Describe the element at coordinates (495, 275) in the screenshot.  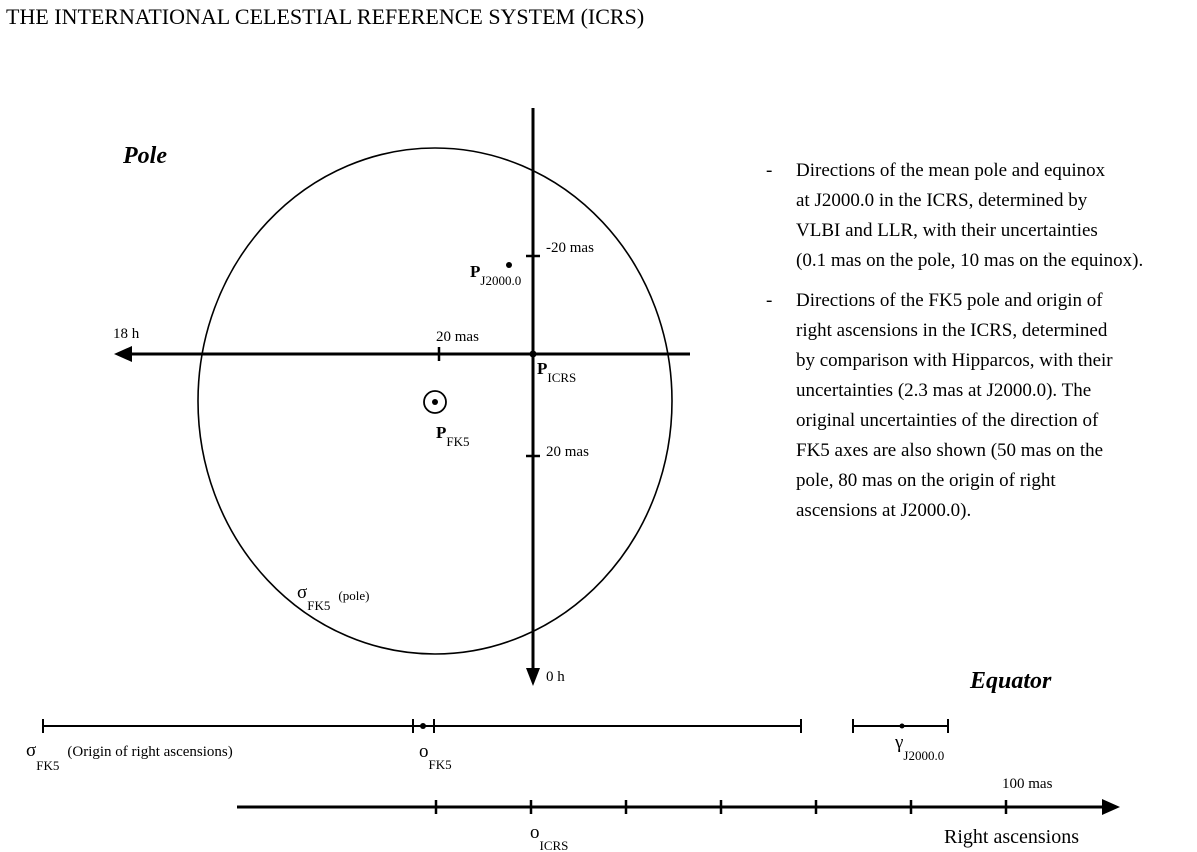
I see `label-p-j2000: PJ2000.0` at that location.